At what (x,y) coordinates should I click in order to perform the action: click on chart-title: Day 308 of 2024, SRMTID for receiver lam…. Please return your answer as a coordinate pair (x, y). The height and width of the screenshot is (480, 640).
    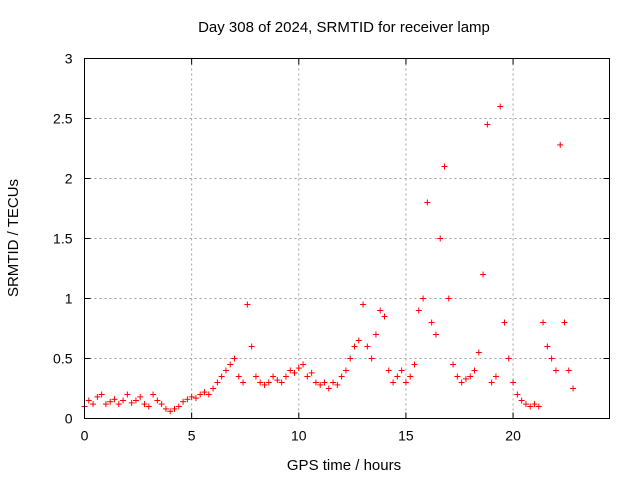
    Looking at the image, I should click on (344, 27).